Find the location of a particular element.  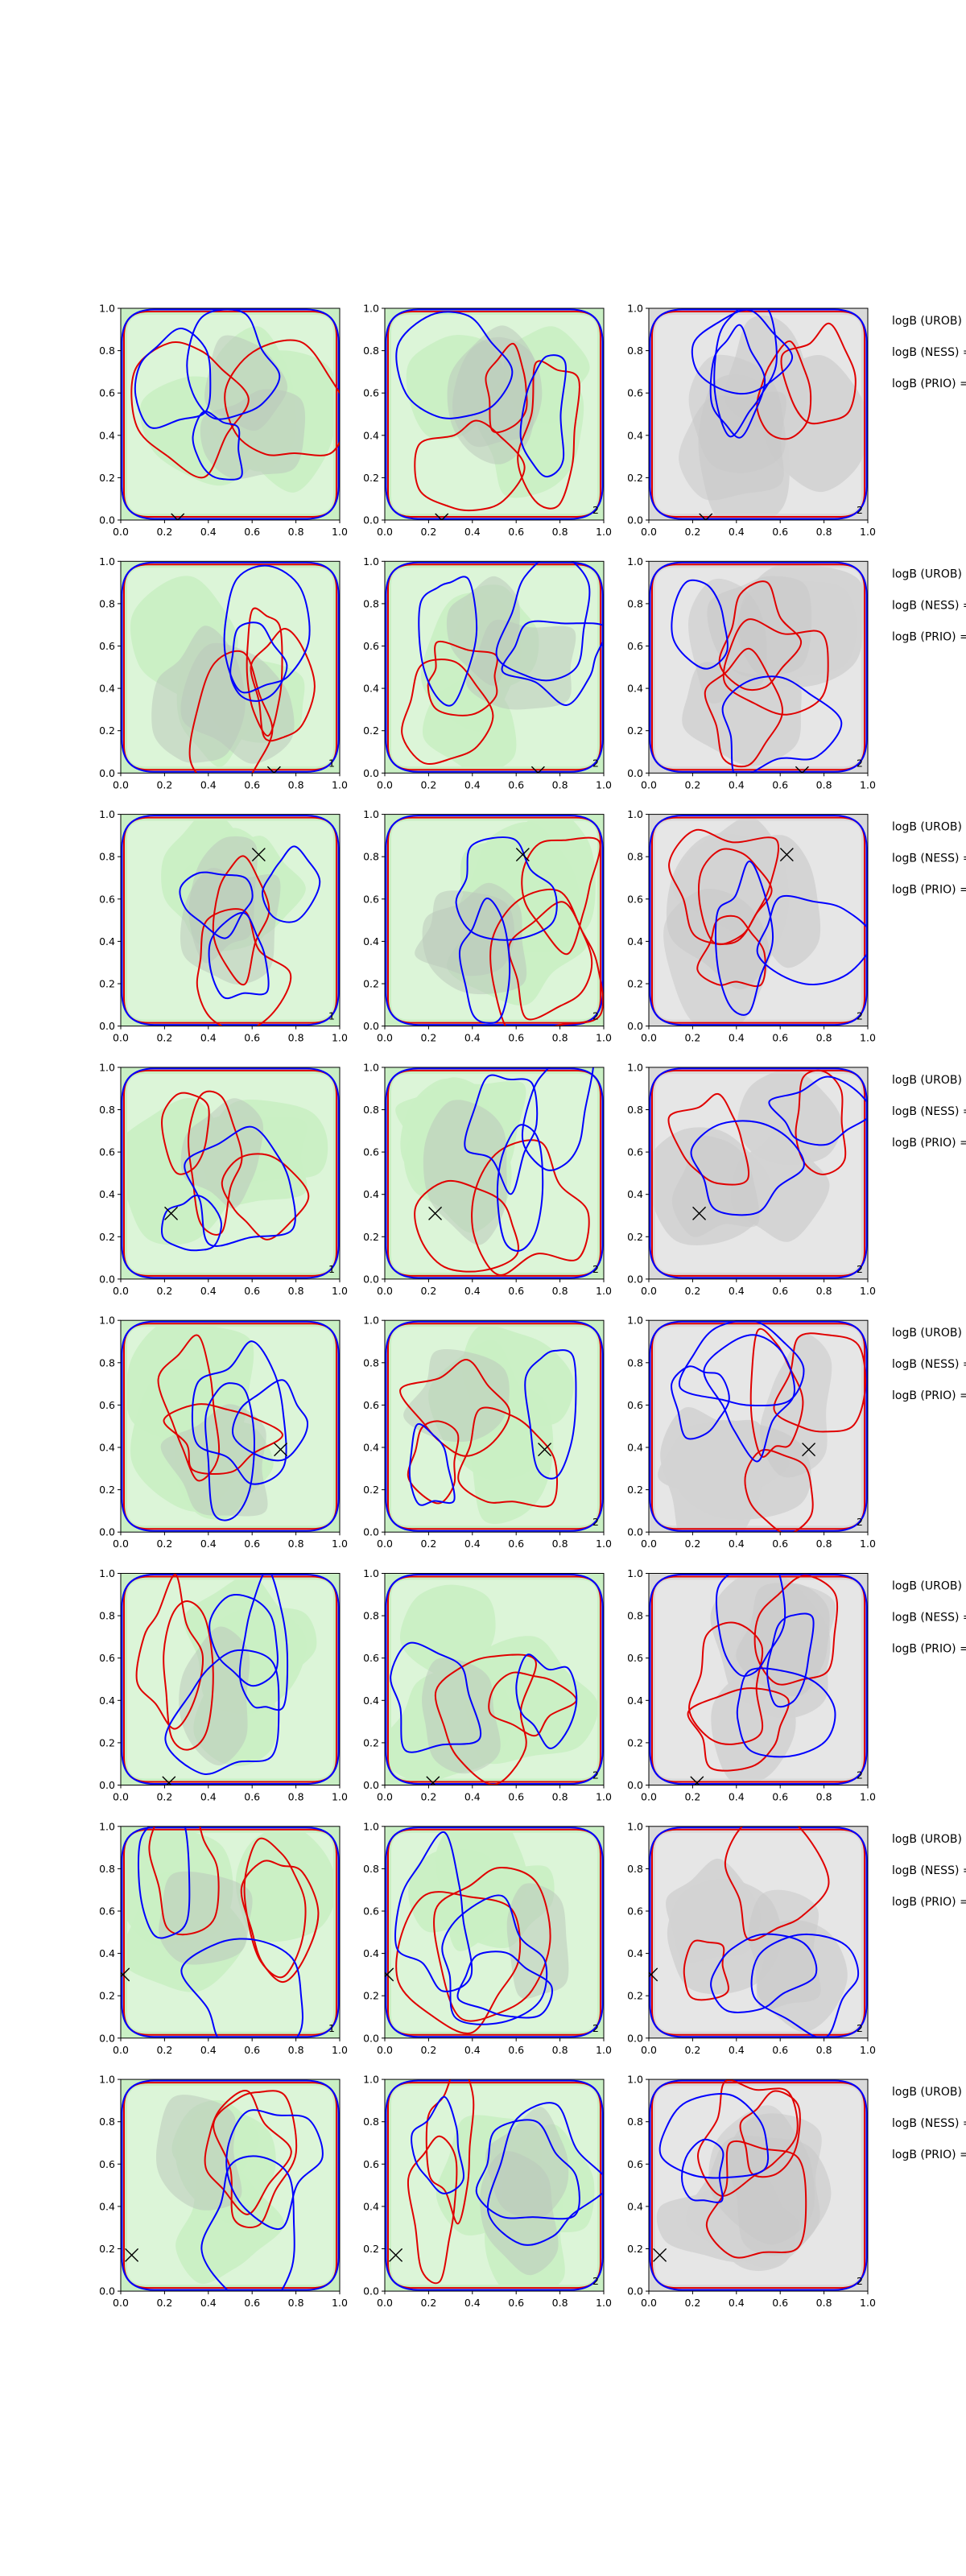

filled-contour-level is located at coordinates (713, 1910).